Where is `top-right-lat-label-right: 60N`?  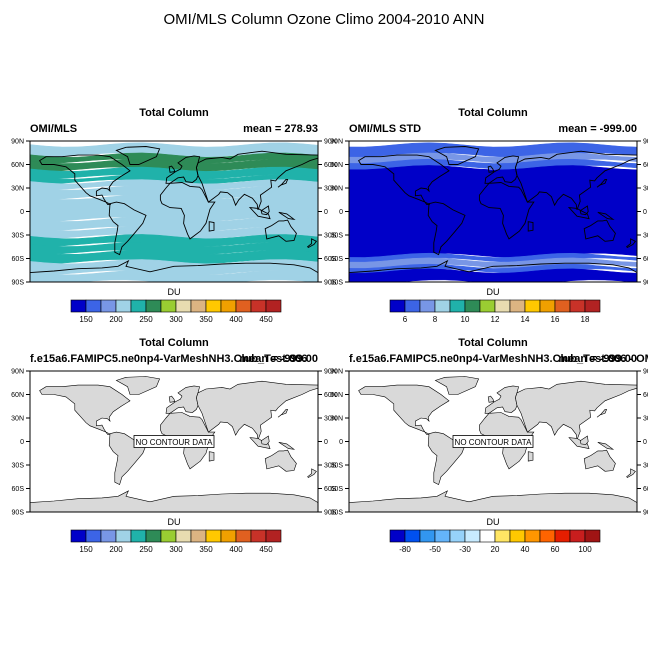 top-right-lat-label-right: 60N is located at coordinates (645, 165).